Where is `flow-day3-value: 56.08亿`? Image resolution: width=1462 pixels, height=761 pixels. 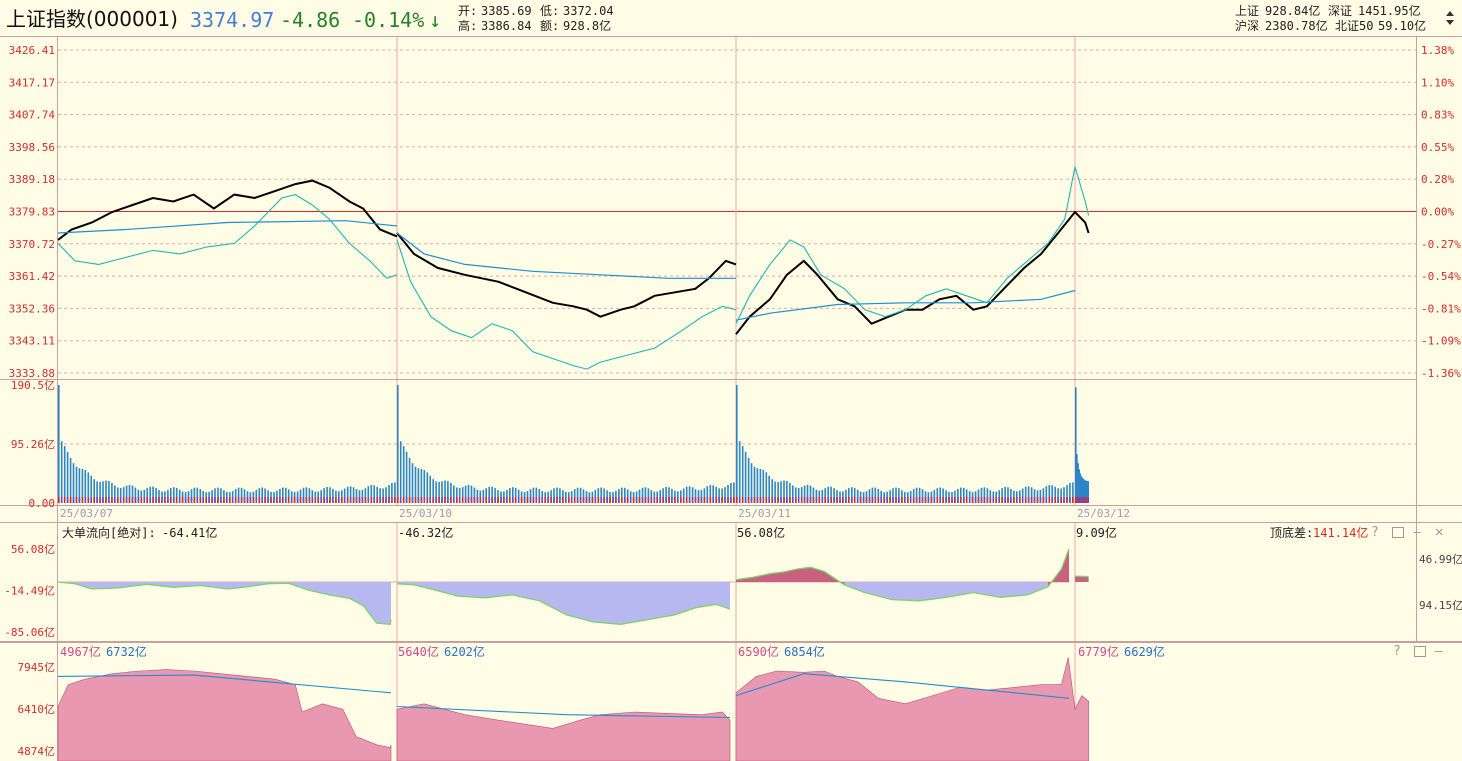 flow-day3-value: 56.08亿 is located at coordinates (761, 533).